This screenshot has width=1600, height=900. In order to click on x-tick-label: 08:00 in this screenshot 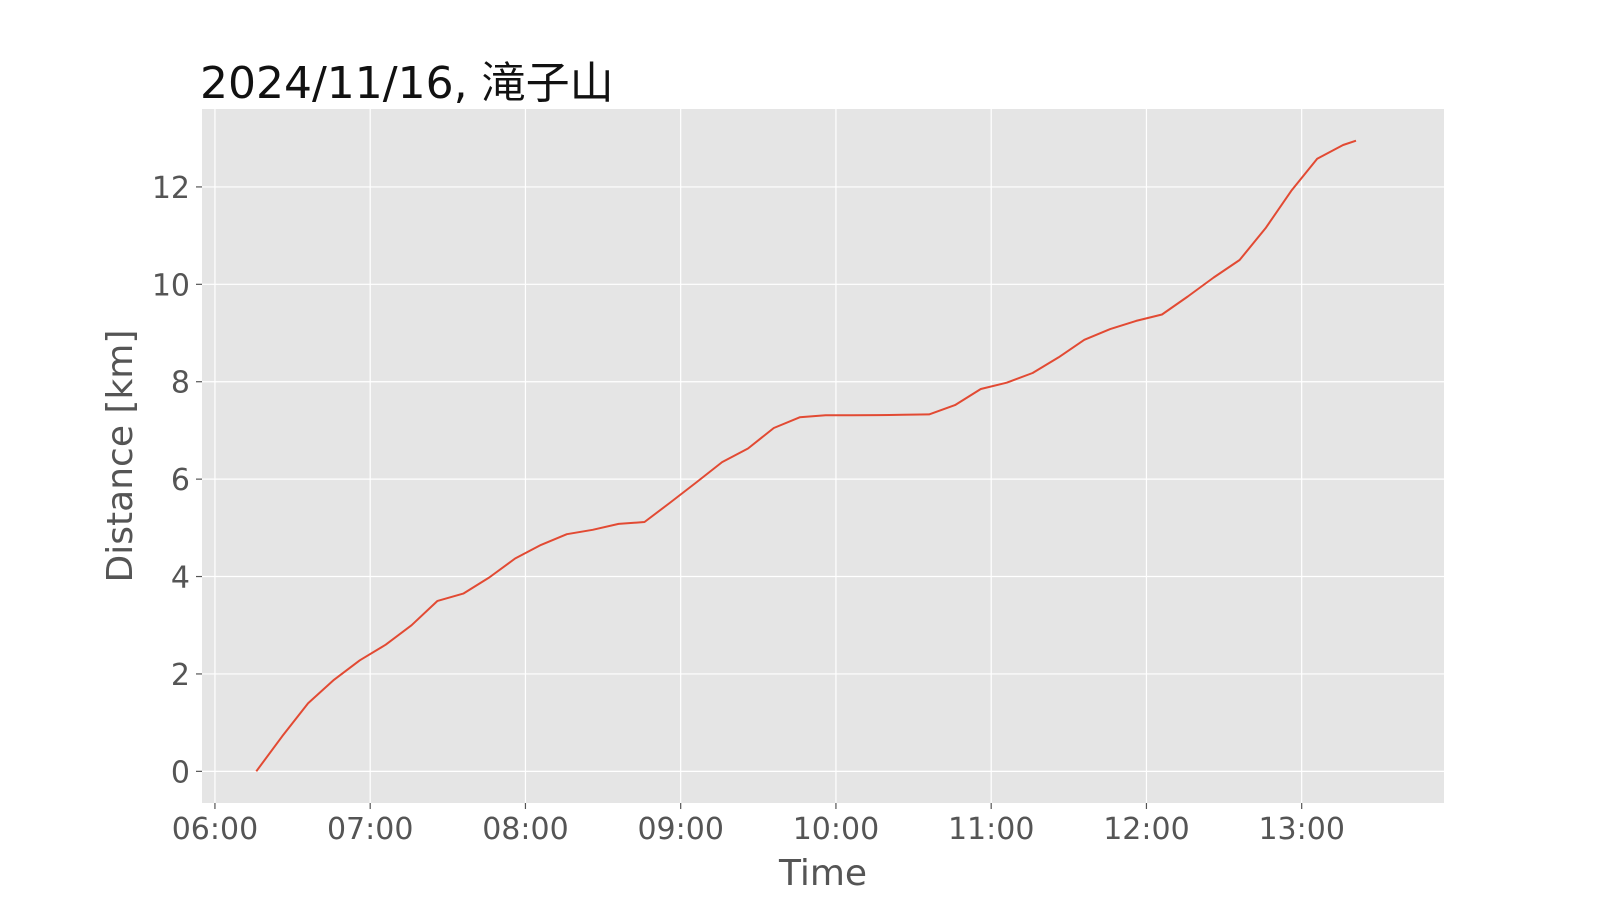, I will do `click(525, 829)`.